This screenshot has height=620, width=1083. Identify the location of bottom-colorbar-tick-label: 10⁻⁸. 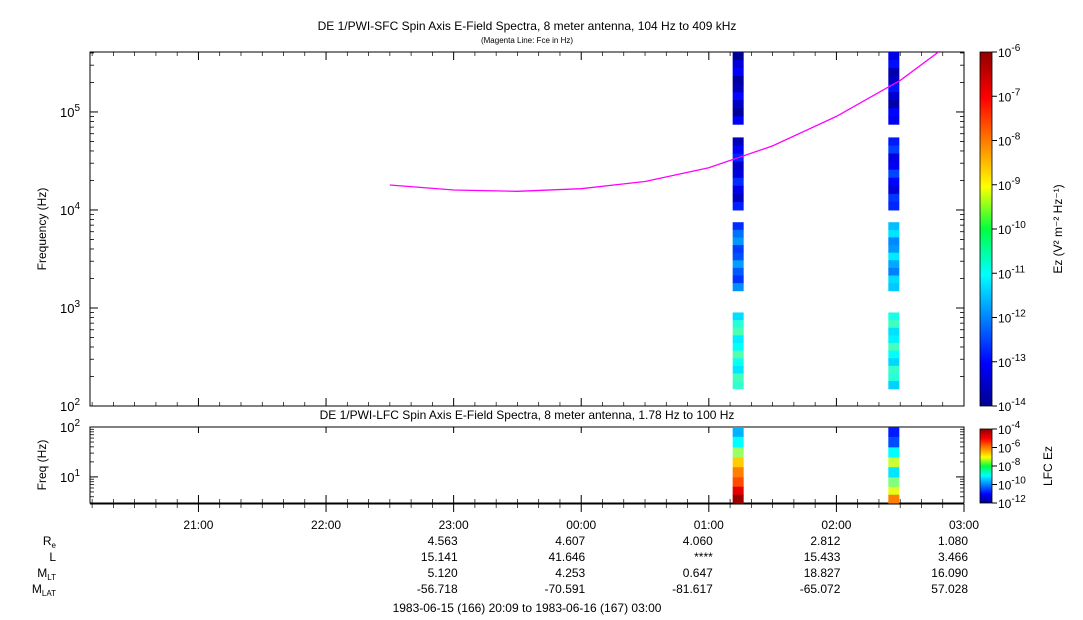
(1009, 465).